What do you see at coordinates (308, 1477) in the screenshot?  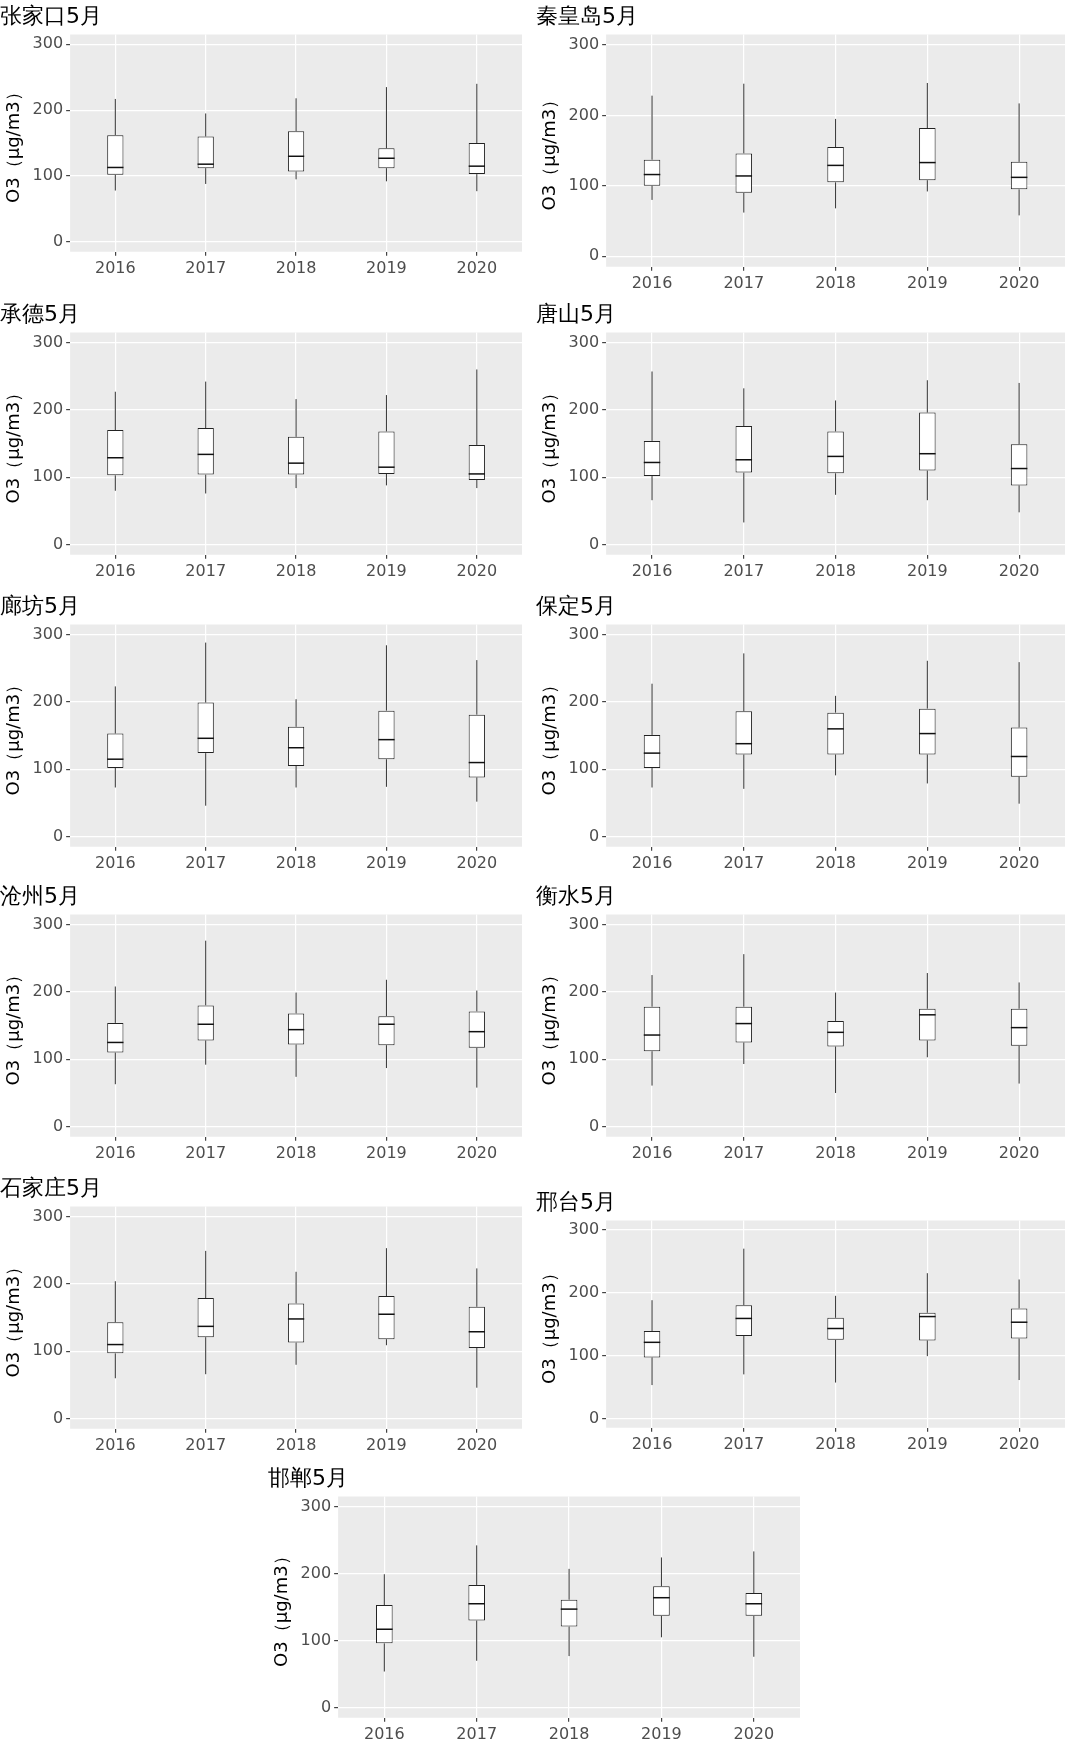 I see `chart-title: 邯郸5月` at bounding box center [308, 1477].